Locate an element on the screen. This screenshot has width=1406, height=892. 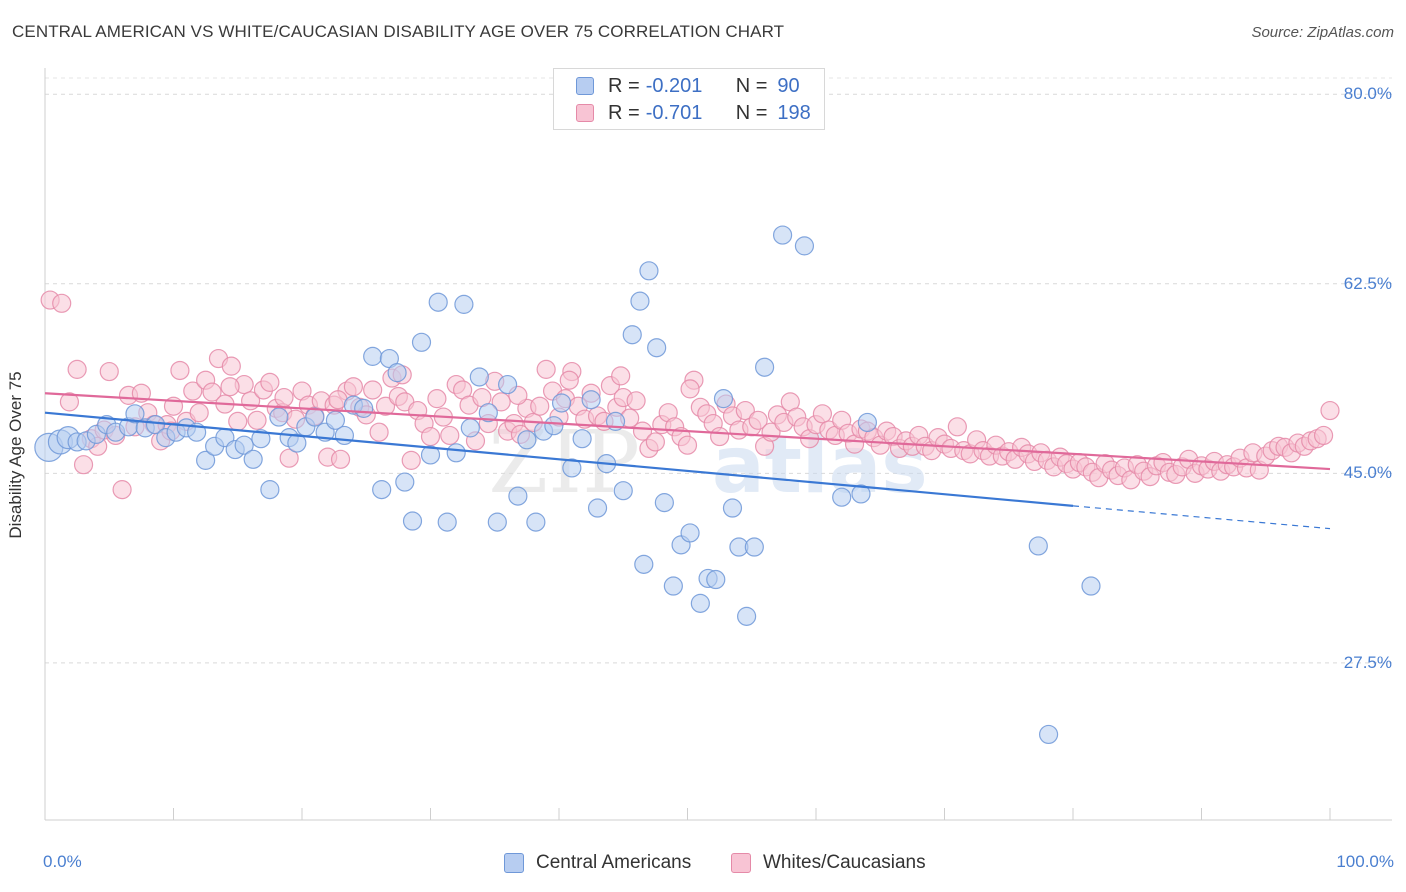
stats-row-whites-caucasians: R = -0.701 N = 198 is located at coordinates (693, 113).